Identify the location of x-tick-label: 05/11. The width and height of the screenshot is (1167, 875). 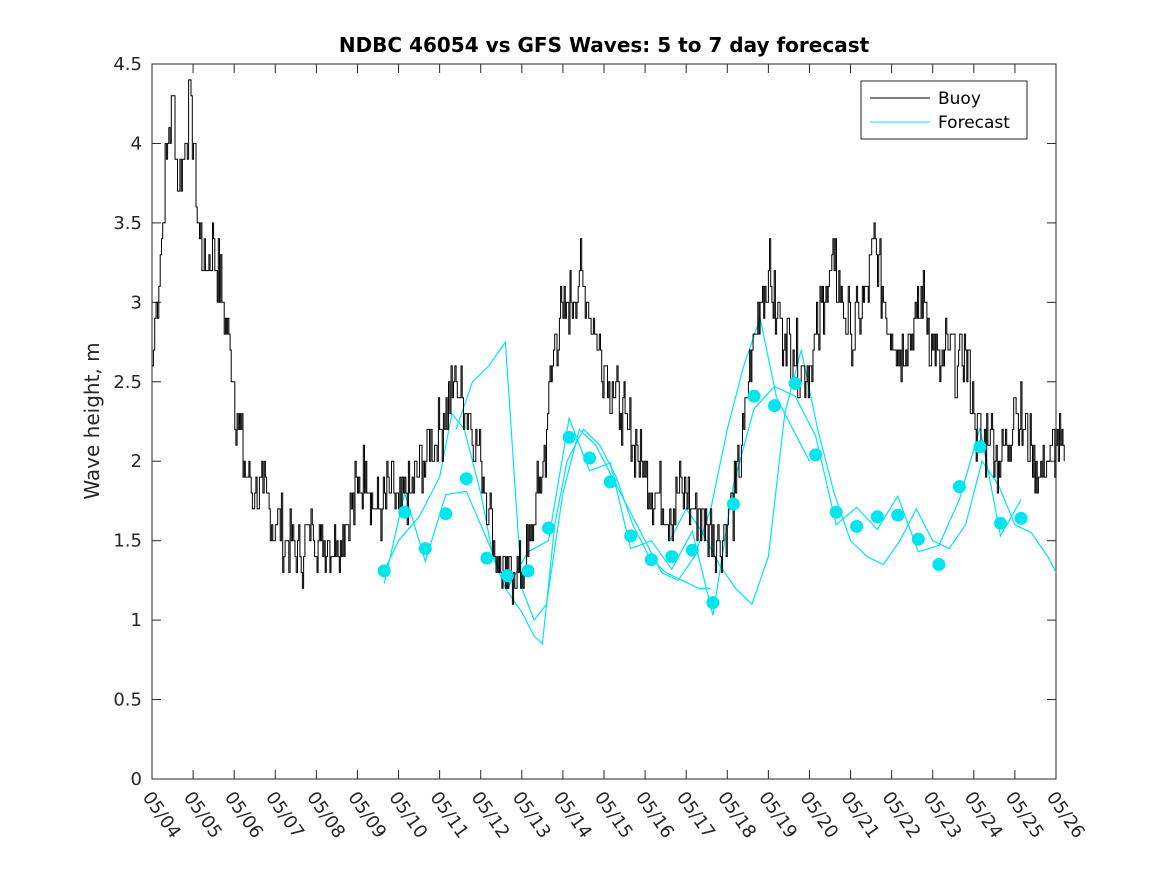
(449, 815).